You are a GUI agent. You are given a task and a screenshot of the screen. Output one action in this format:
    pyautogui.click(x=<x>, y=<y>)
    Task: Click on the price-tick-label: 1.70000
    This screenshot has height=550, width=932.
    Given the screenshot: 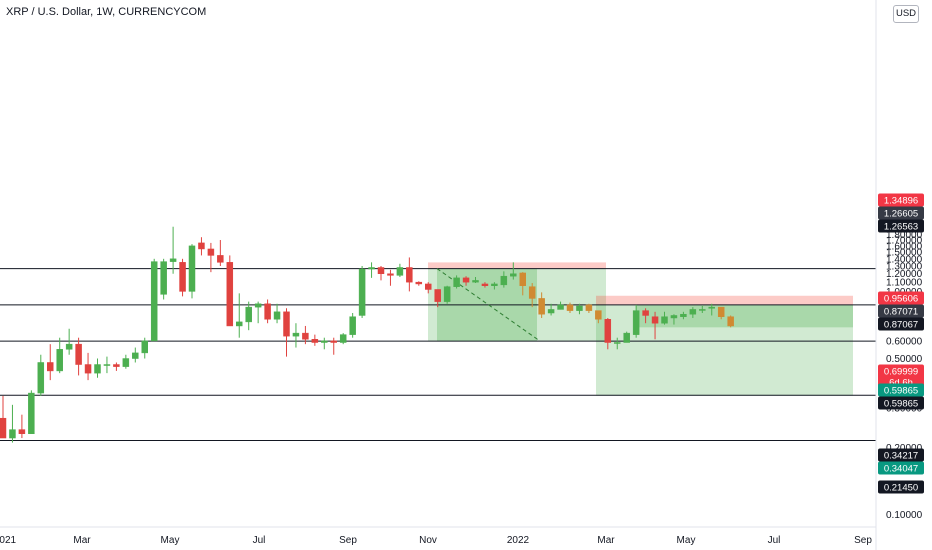 What is the action you would take?
    pyautogui.click(x=904, y=241)
    